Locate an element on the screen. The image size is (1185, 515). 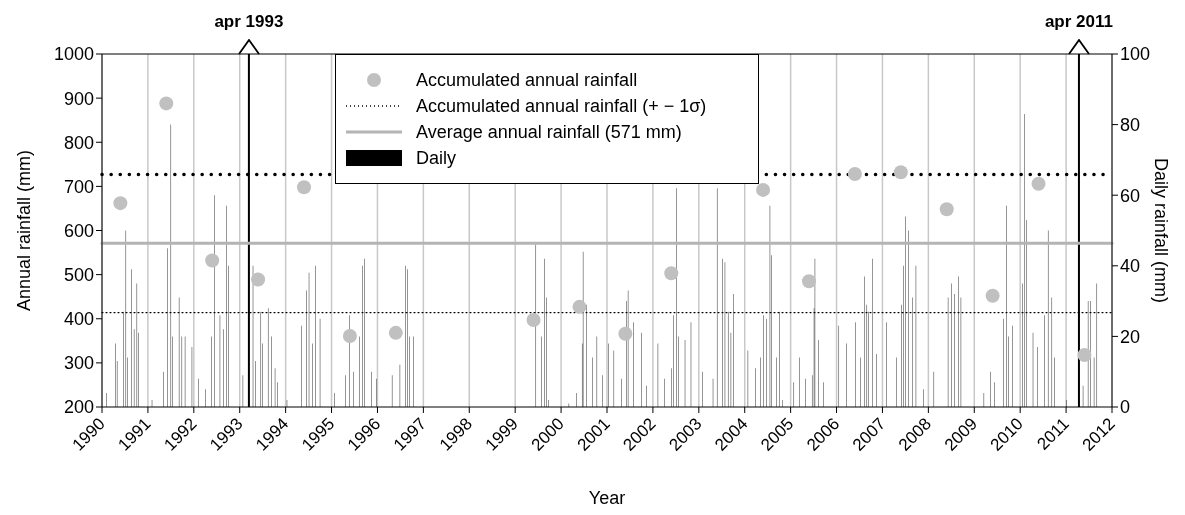
y2-tick-label: 40 is located at coordinates (1130, 266).